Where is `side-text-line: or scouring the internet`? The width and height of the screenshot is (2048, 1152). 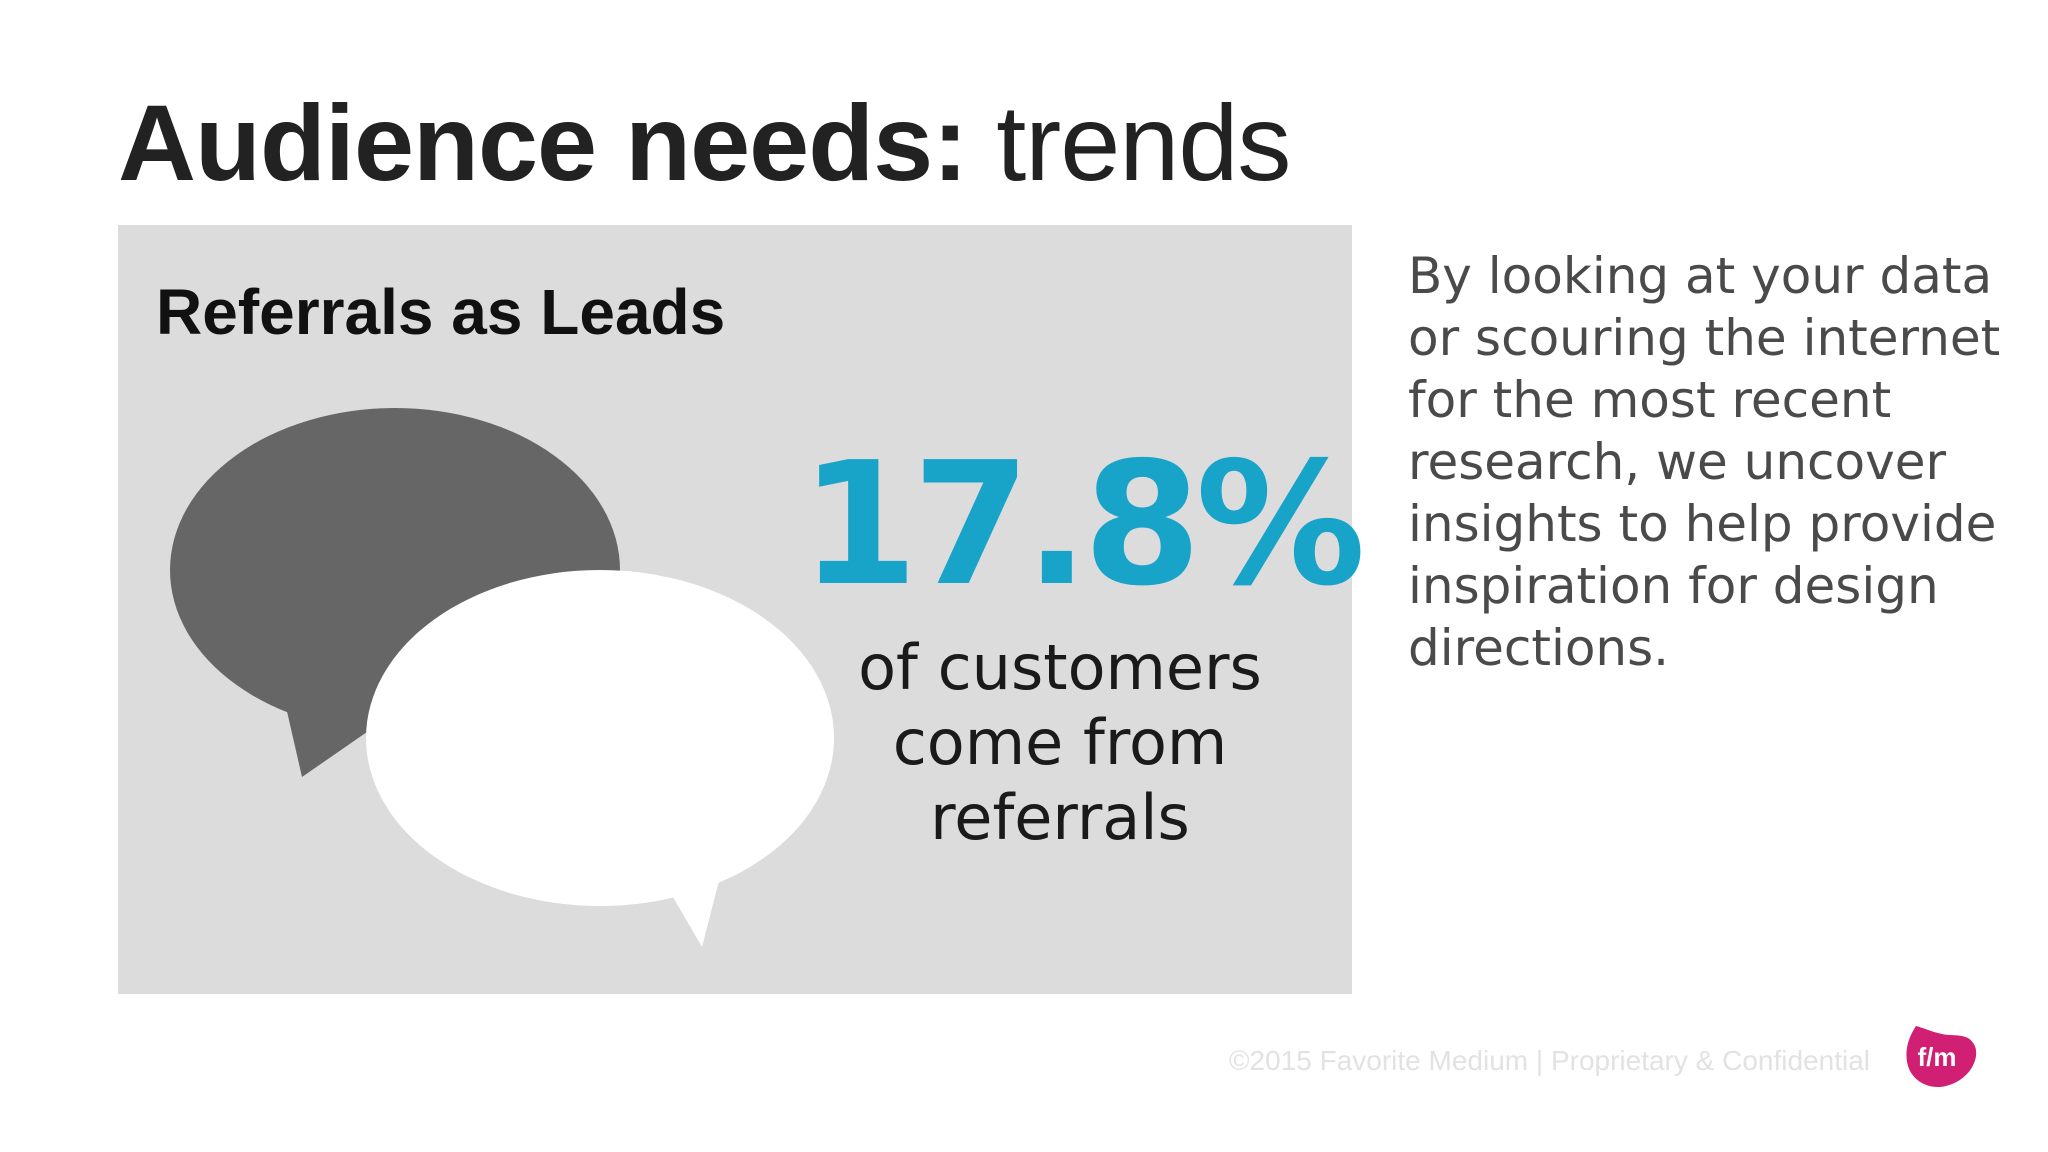 side-text-line: or scouring the internet is located at coordinates (1704, 338).